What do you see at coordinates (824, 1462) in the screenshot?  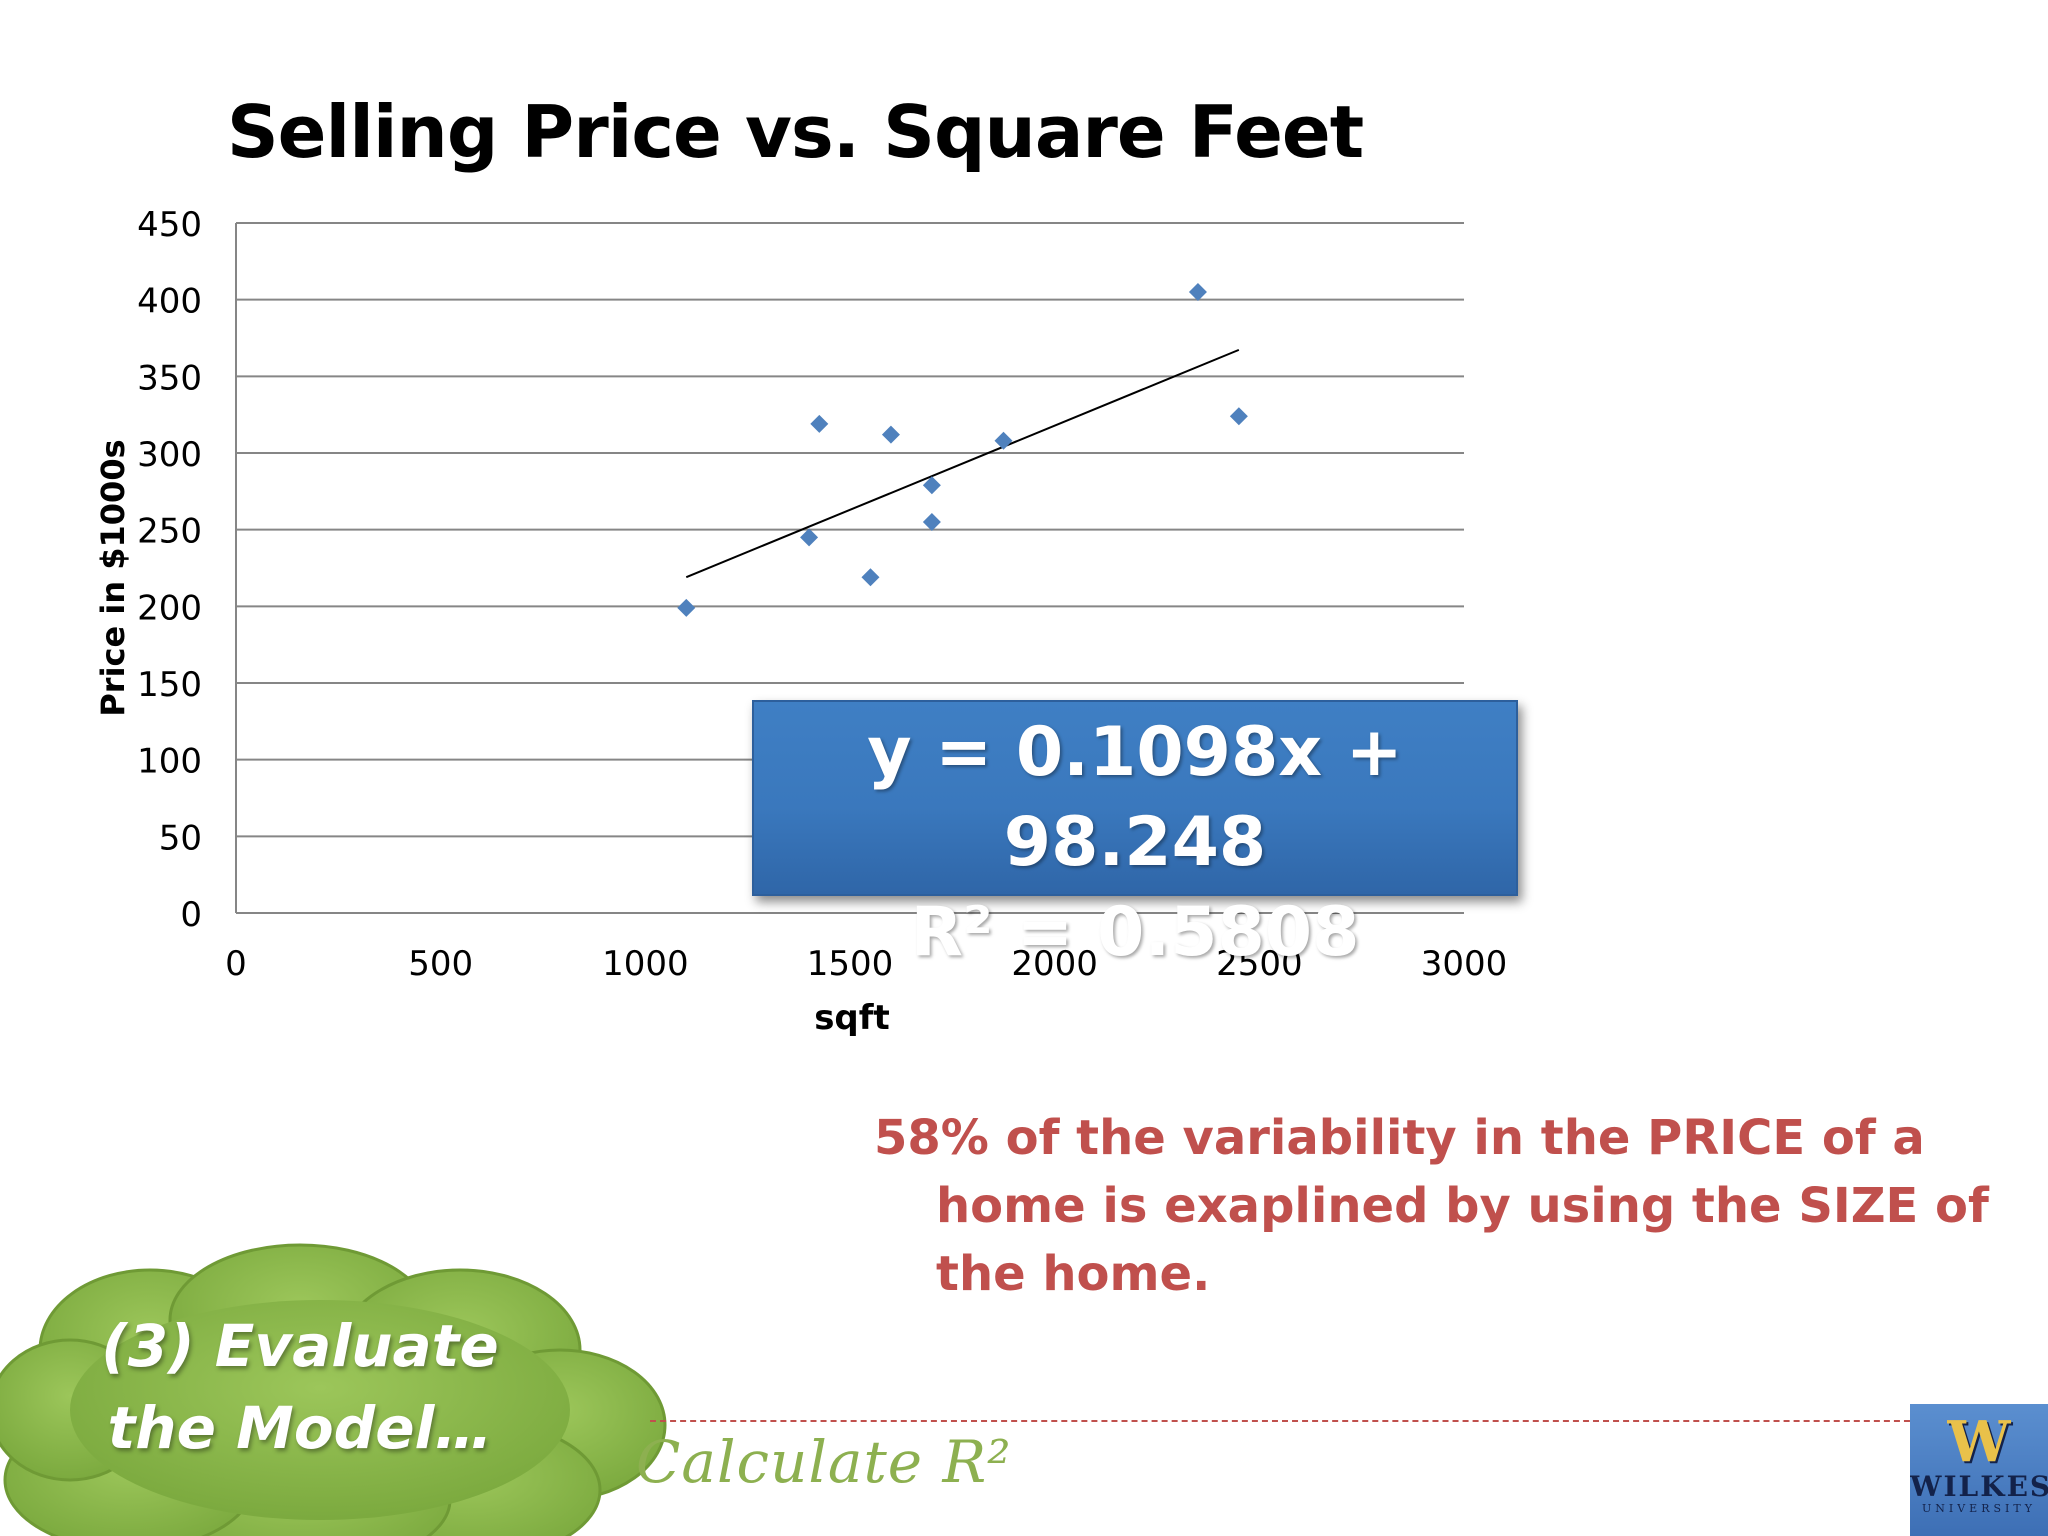 I see `calculate-r2-label: Calculate R²` at bounding box center [824, 1462].